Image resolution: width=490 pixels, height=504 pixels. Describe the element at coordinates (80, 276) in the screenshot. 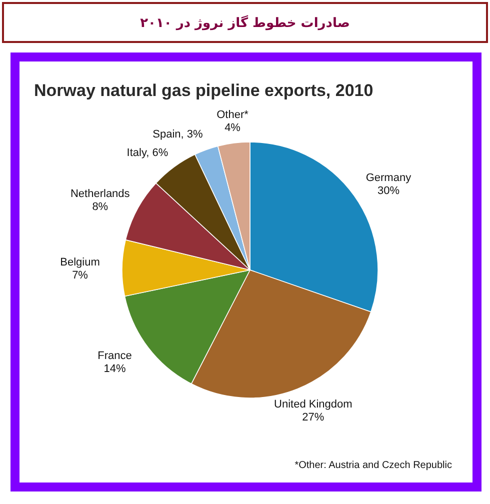

I see `data-label: 7%` at that location.